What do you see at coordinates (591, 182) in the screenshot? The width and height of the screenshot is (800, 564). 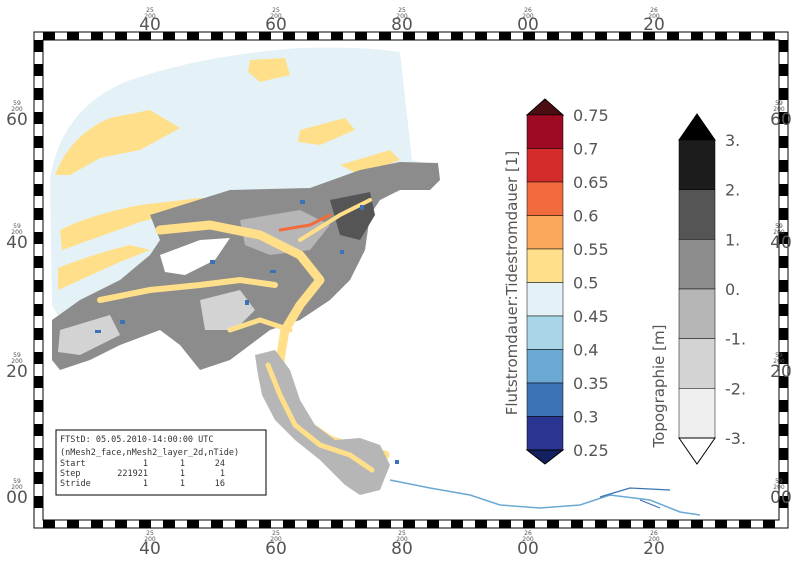 I see `colorbar-label: 0.65` at bounding box center [591, 182].